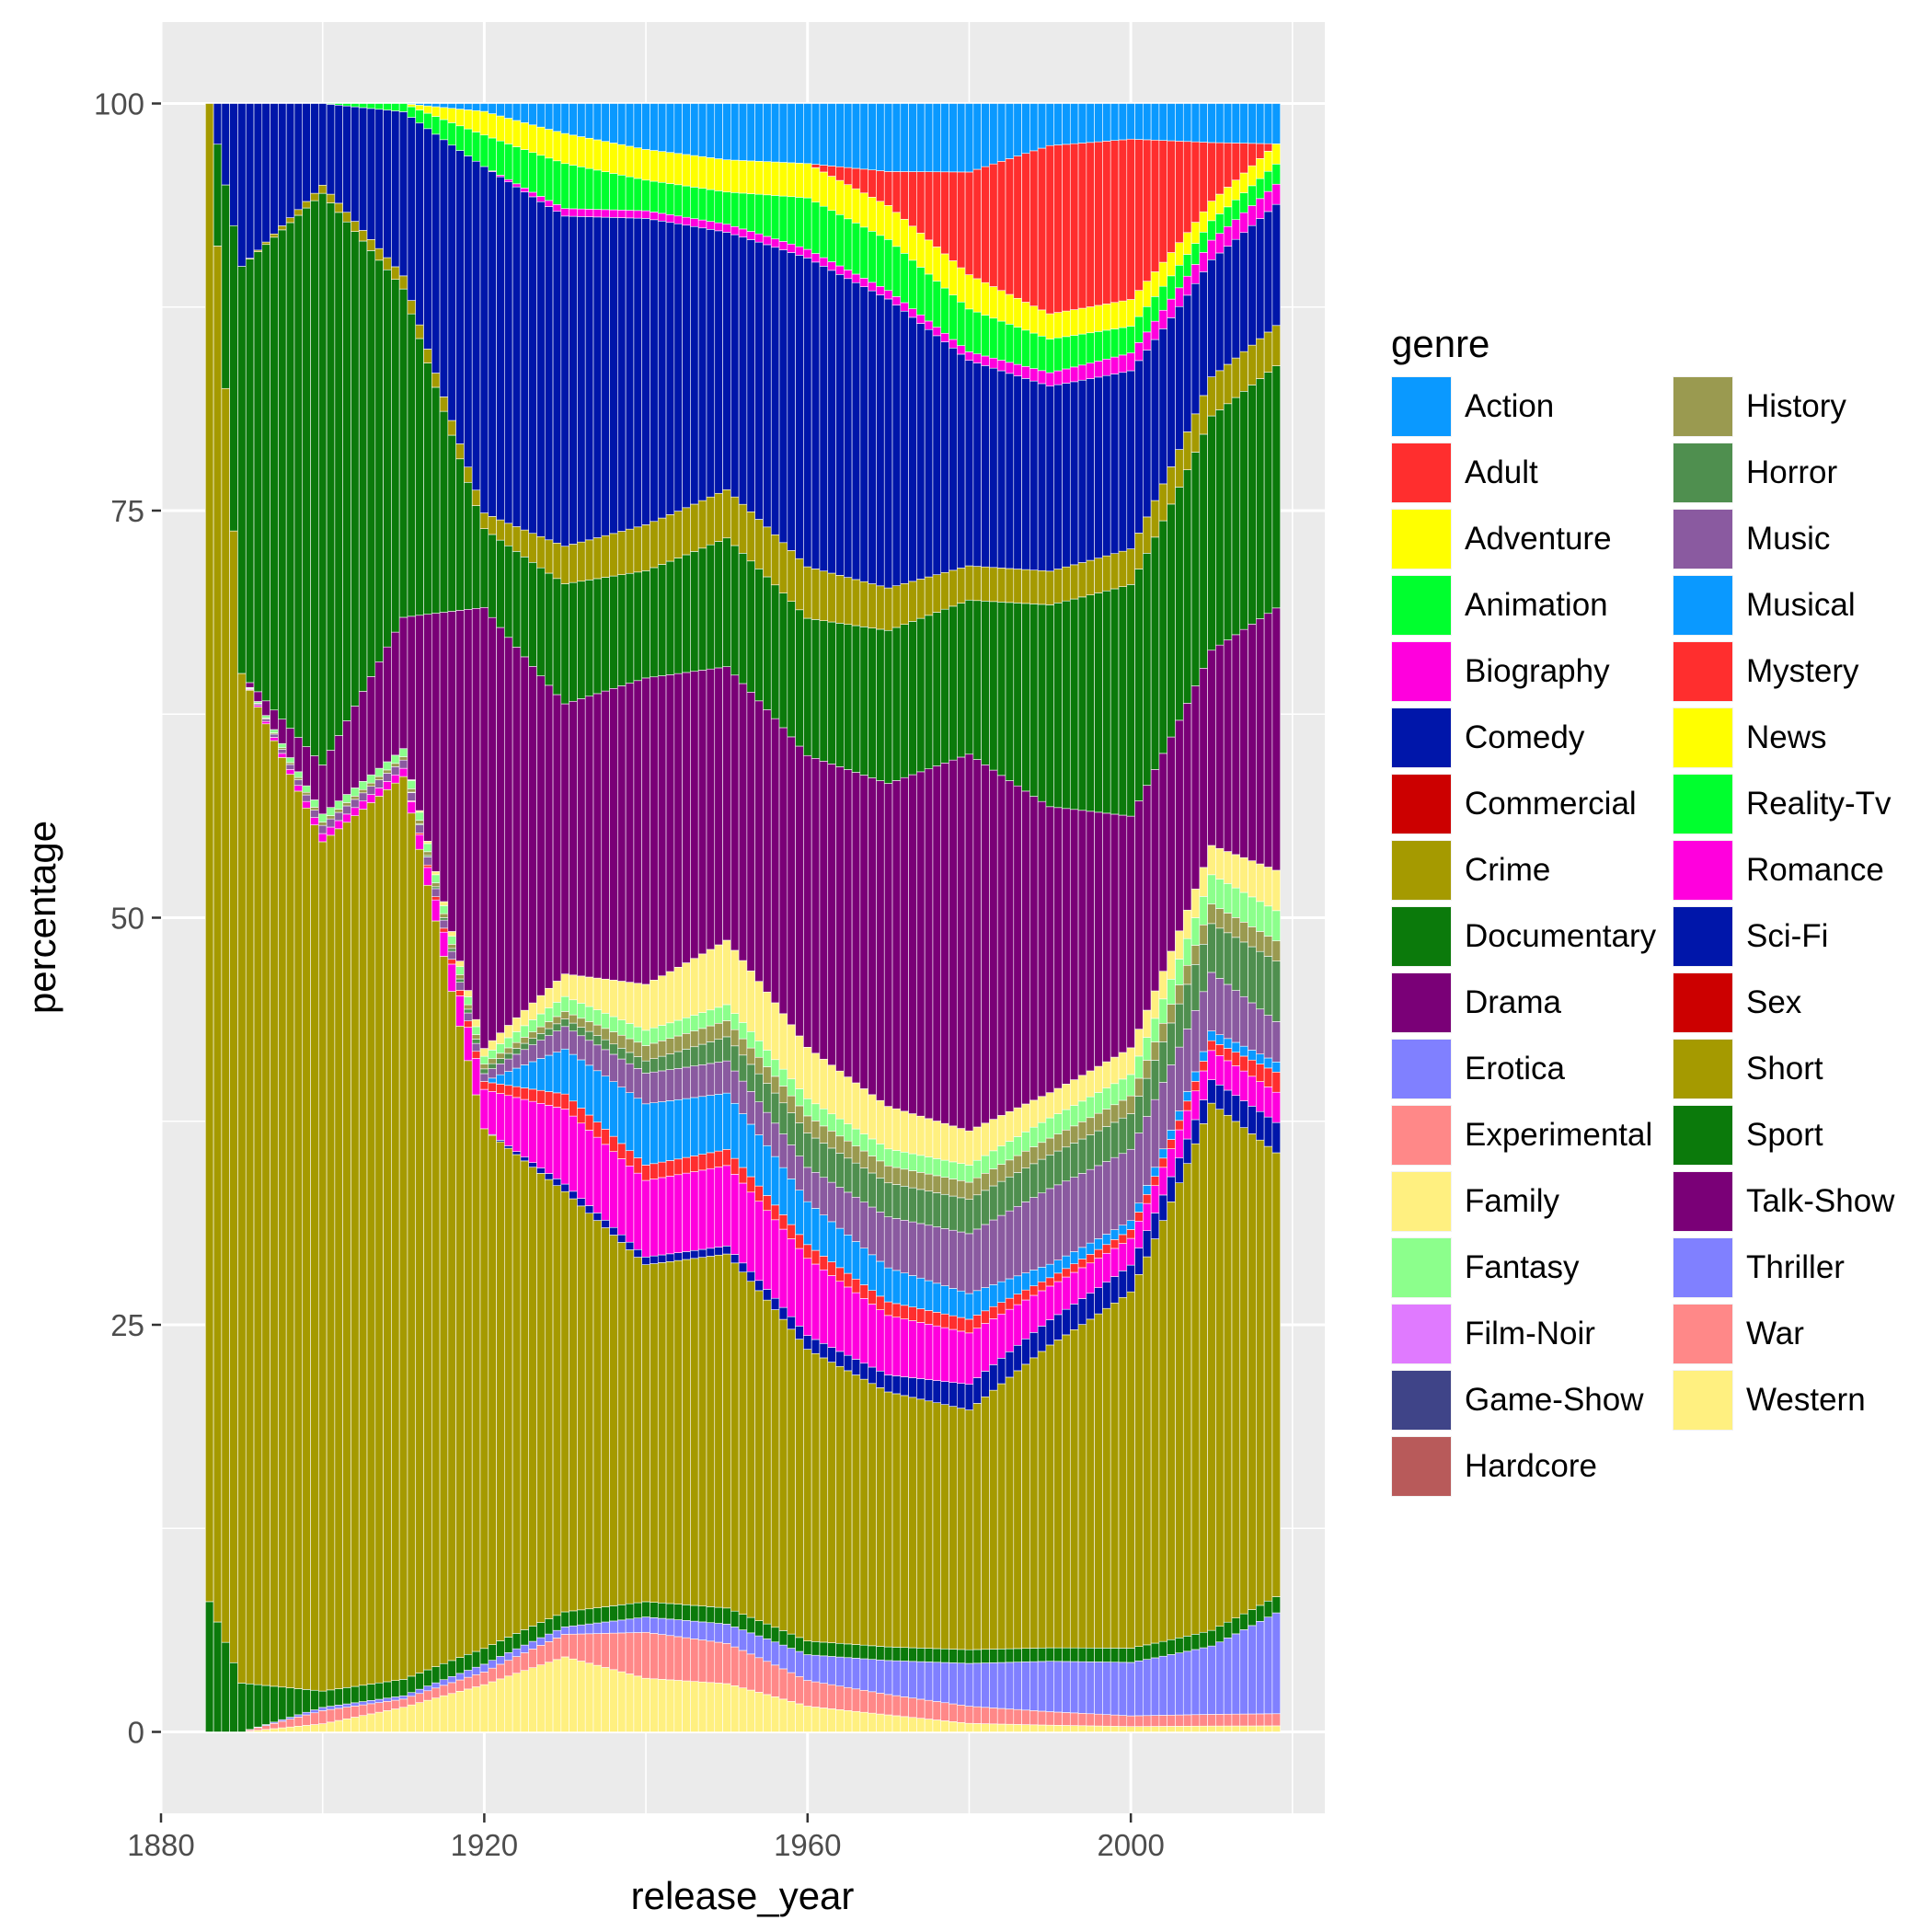 The width and height of the screenshot is (1932, 1932). What do you see at coordinates (1421, 1069) in the screenshot?
I see `legend-swatch-erotica` at bounding box center [1421, 1069].